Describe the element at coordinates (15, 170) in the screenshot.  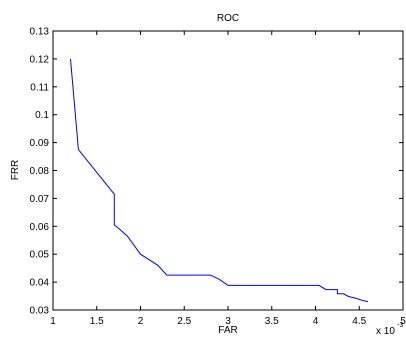
I see `y-axis-label: FRR` at that location.